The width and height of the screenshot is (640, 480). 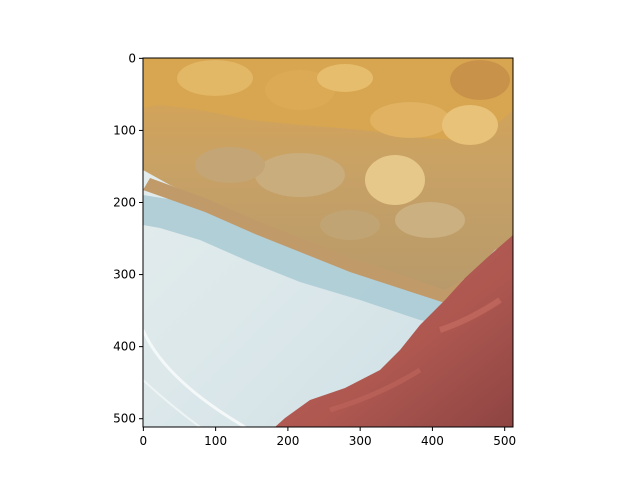 I want to click on y-axis: 0 100 200 300 400 500, so click(x=128, y=238).